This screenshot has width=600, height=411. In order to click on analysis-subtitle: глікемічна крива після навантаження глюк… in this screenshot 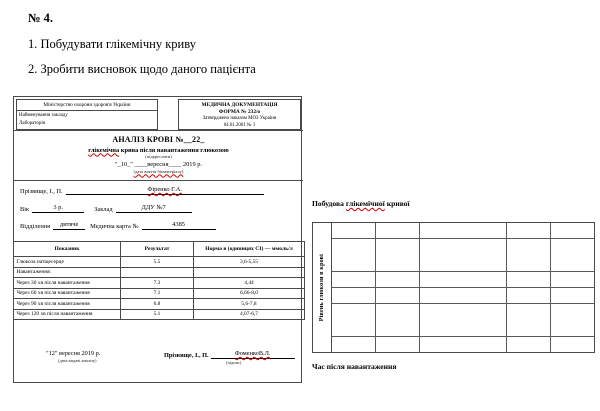, I will do `click(158, 150)`.